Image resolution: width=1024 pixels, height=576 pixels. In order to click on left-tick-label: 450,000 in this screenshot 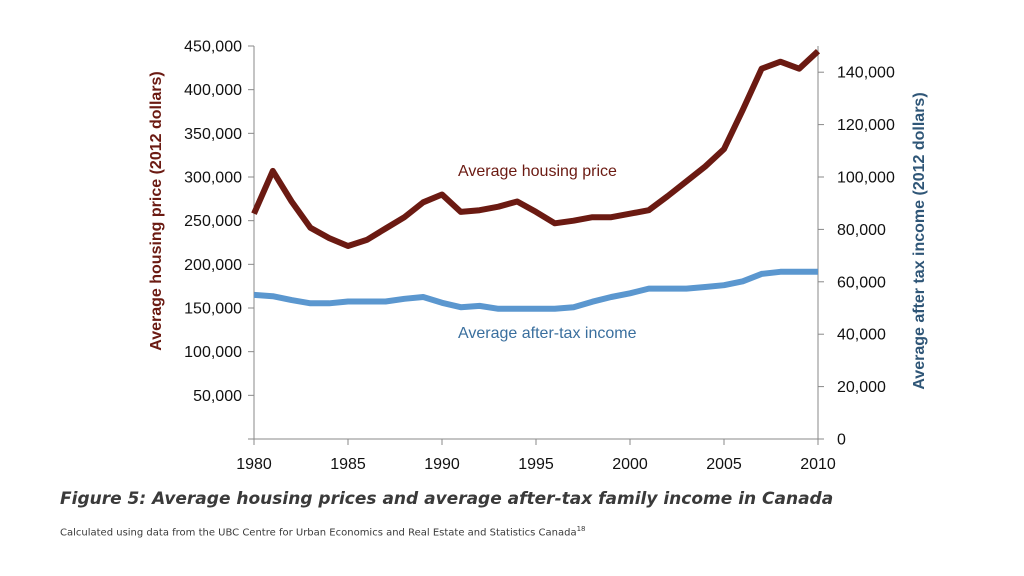, I will do `click(213, 47)`.